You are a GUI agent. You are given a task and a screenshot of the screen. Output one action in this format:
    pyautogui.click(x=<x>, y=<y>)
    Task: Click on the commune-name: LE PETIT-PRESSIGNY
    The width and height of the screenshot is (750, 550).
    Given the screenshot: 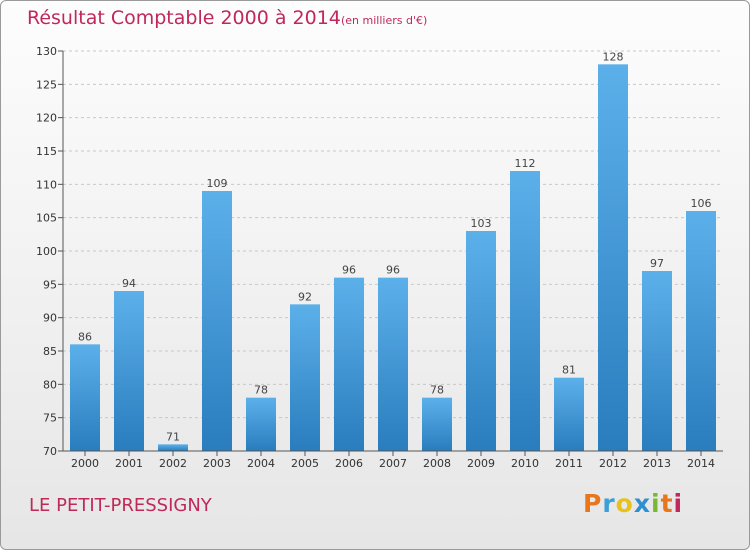 What is the action you would take?
    pyautogui.click(x=120, y=505)
    